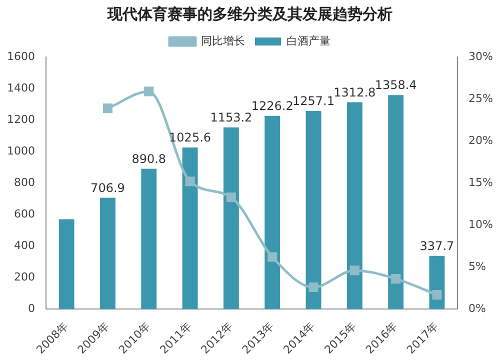 This screenshot has width=500, height=362. I want to click on y-tick-label: 1000, so click(20, 151).